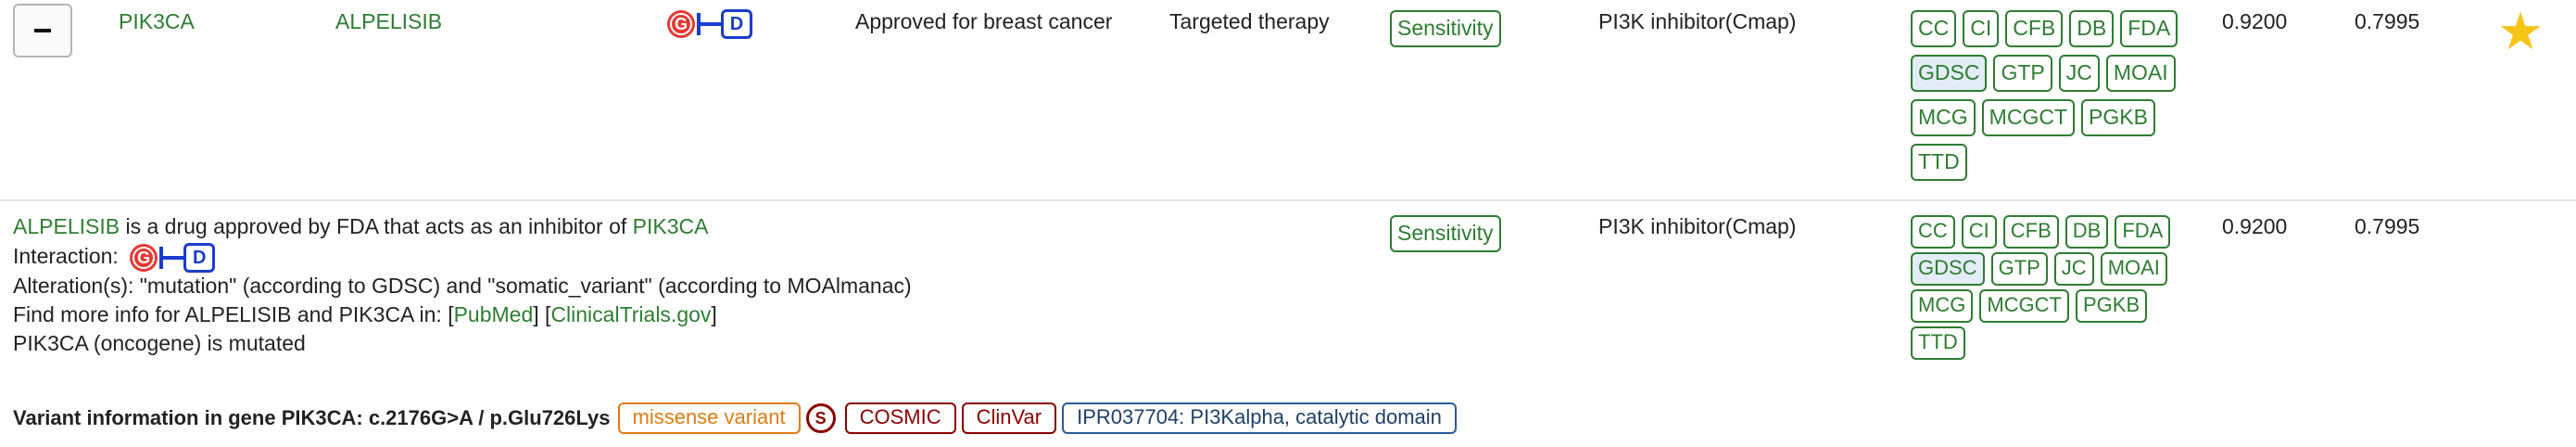 The height and width of the screenshot is (447, 2576). What do you see at coordinates (159, 343) in the screenshot?
I see `mutation-status: PIK3CA (oncogene) is mutated` at bounding box center [159, 343].